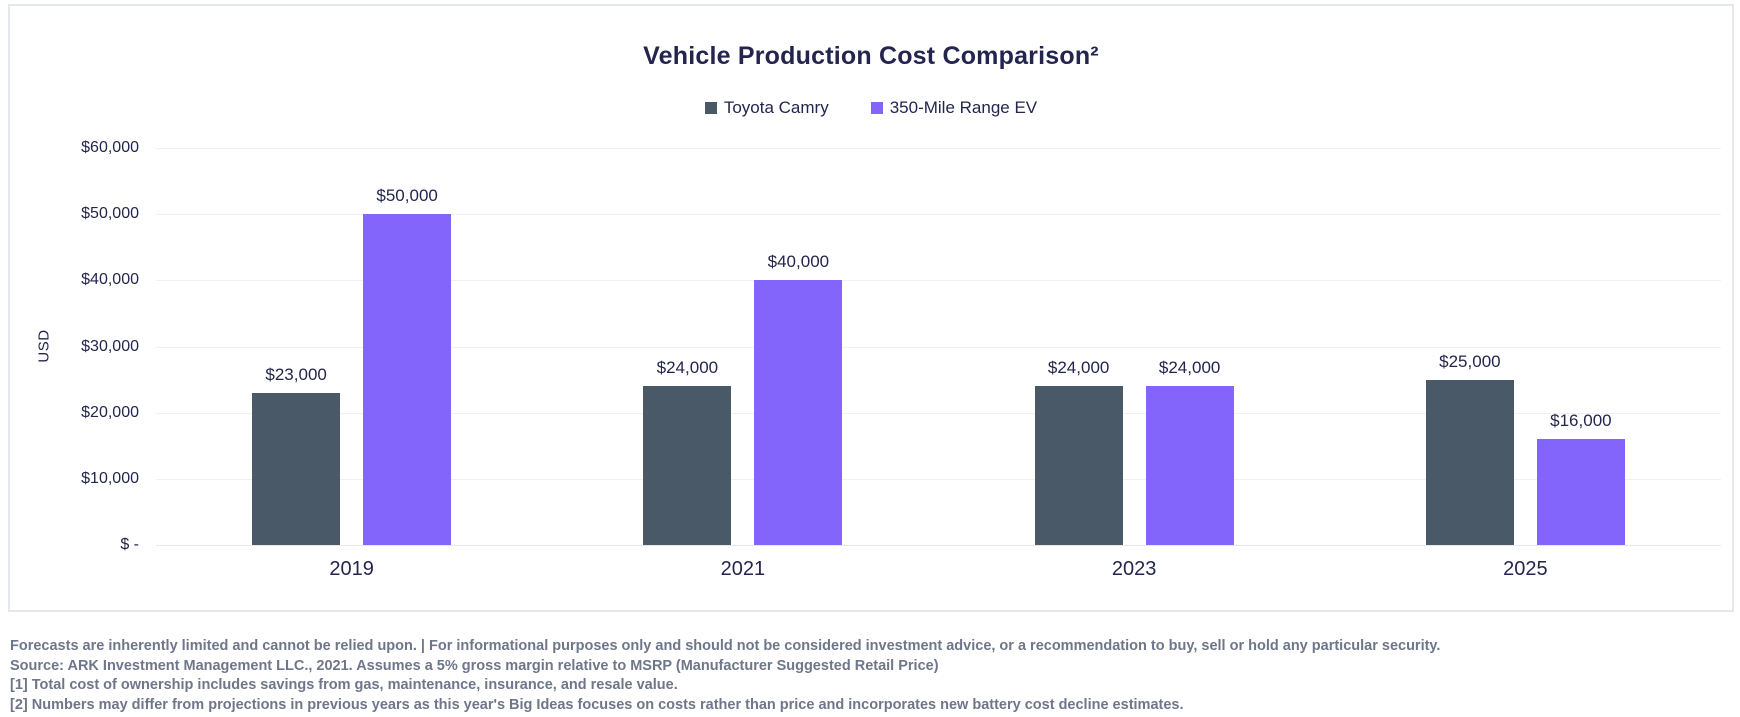 The image size is (1740, 717). Describe the element at coordinates (938, 545) in the screenshot. I see `gridline-baseline` at that location.